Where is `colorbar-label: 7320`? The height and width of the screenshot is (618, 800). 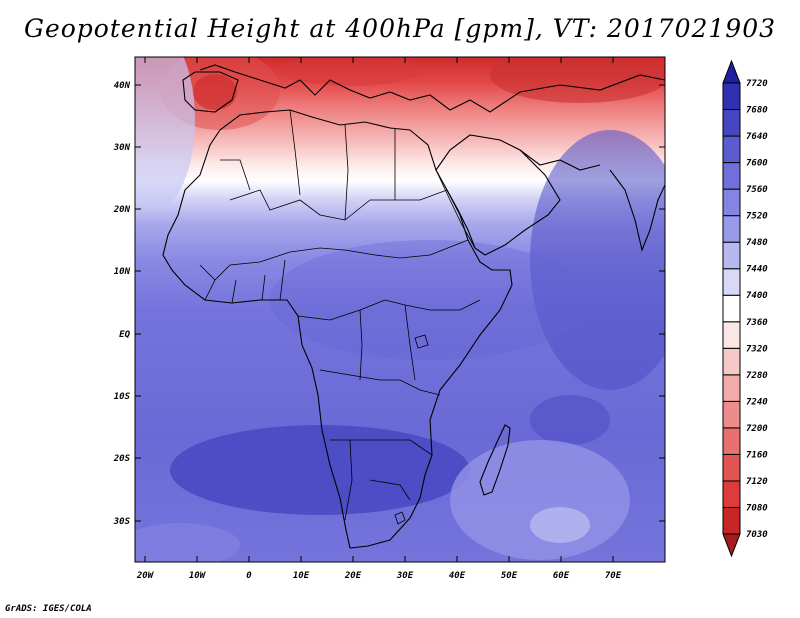 colorbar-label: 7320 is located at coordinates (757, 349).